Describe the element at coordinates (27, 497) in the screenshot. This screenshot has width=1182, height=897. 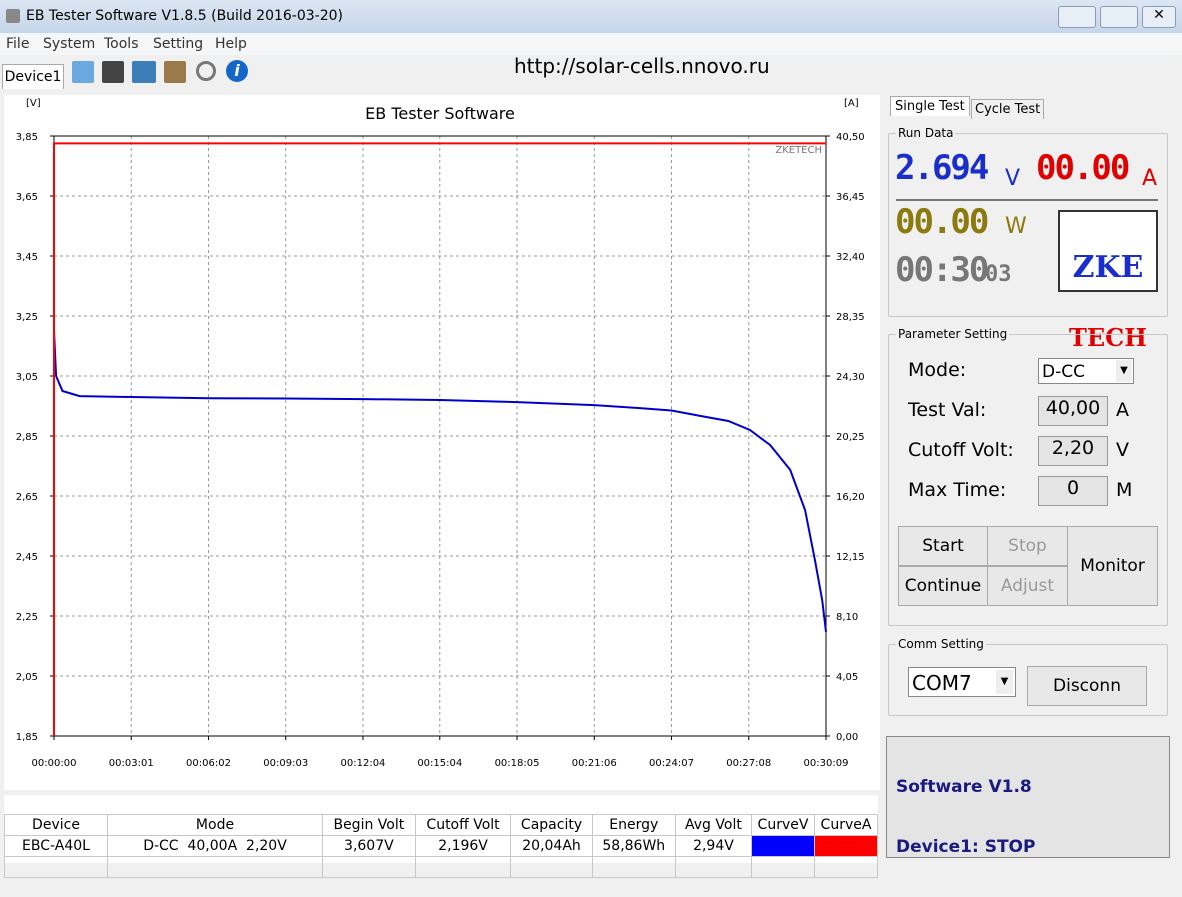
I see `y-tick-label: 2,65` at that location.